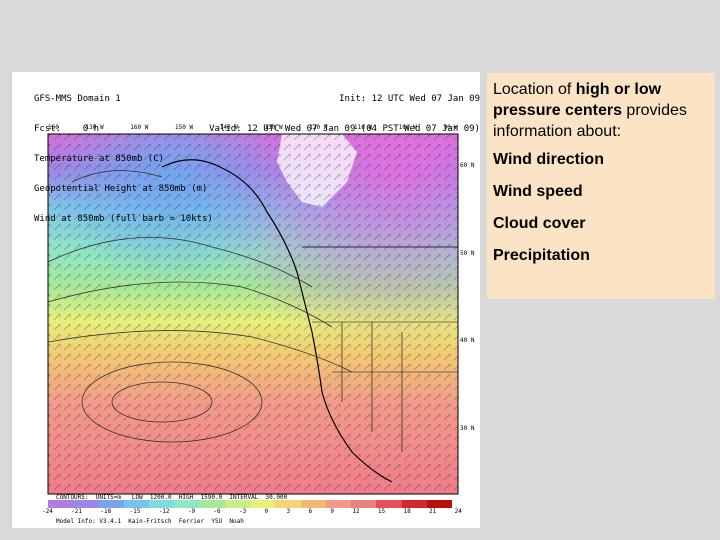  What do you see at coordinates (467, 428) in the screenshot?
I see `lat-label: 30 N` at bounding box center [467, 428].